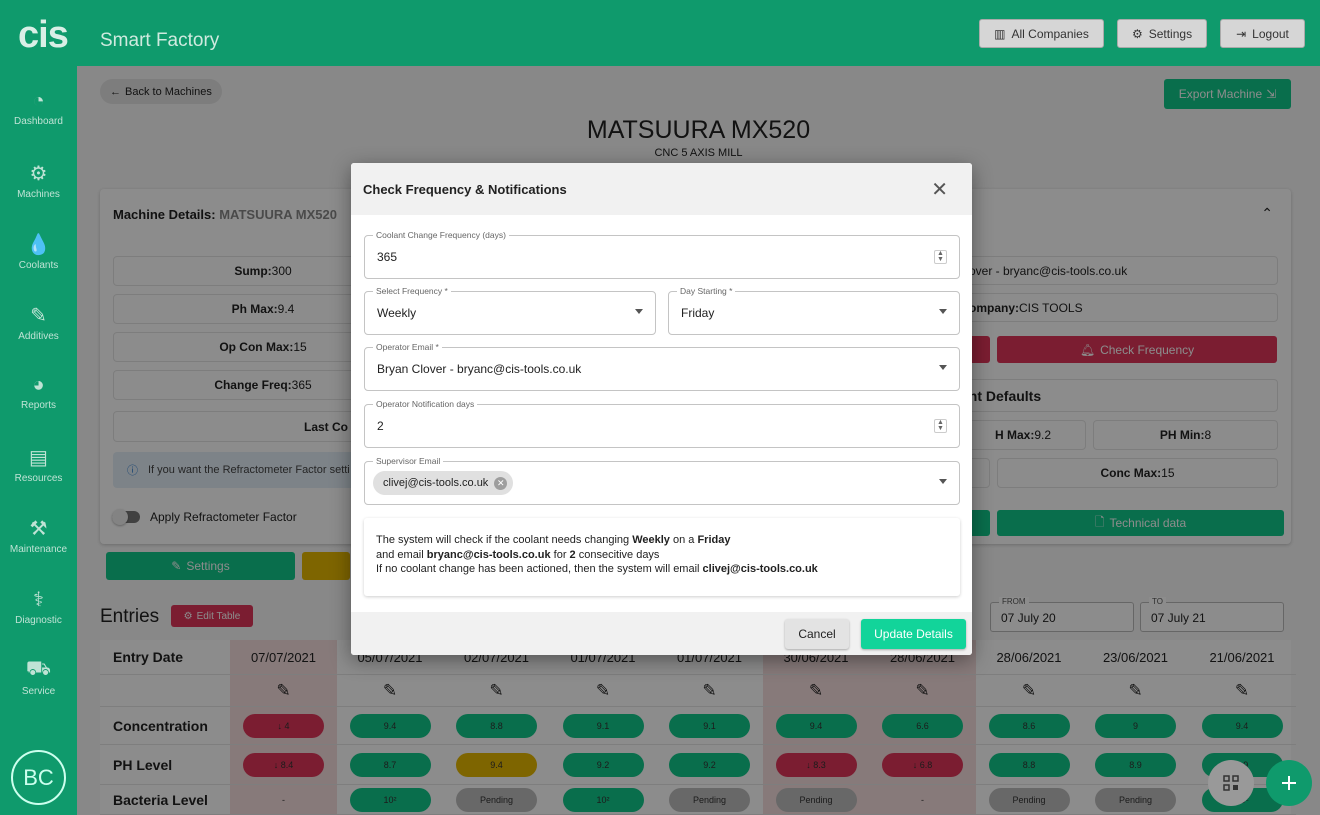 The height and width of the screenshot is (815, 1320). Describe the element at coordinates (1029, 725) in the screenshot. I see `conc-value-pill: 8.6` at that location.